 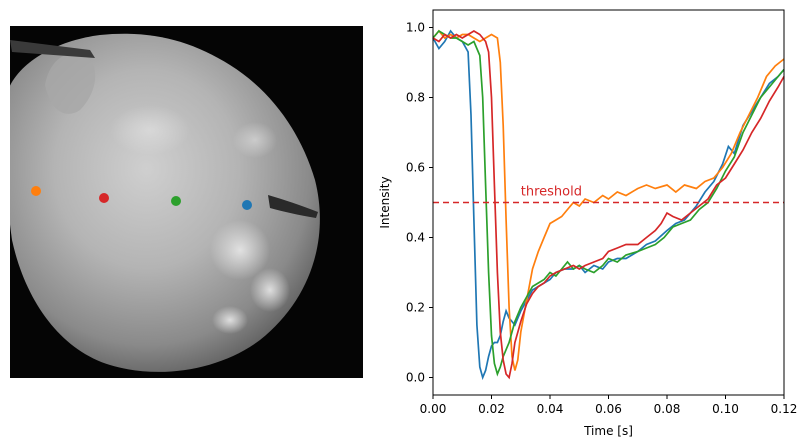 What do you see at coordinates (176, 201) in the screenshot?
I see `marker-green` at bounding box center [176, 201].